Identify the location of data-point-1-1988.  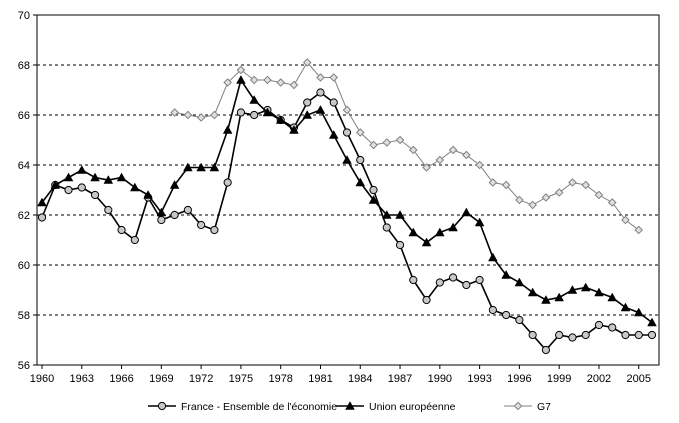
(413, 232).